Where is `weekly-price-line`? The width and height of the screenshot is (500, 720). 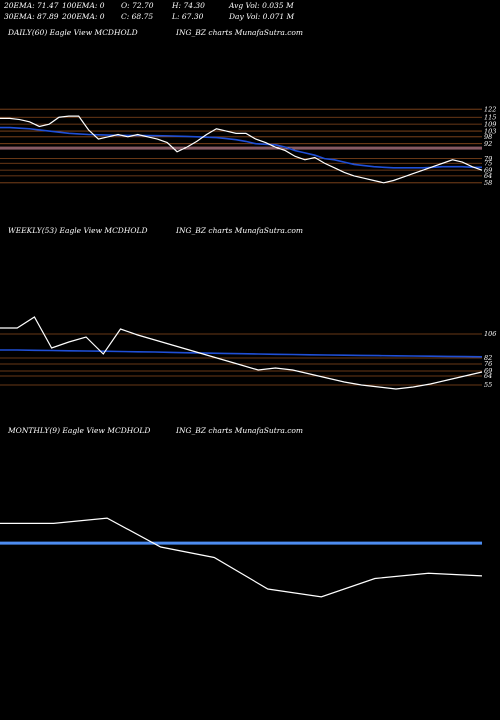 weekly-price-line is located at coordinates (241, 353).